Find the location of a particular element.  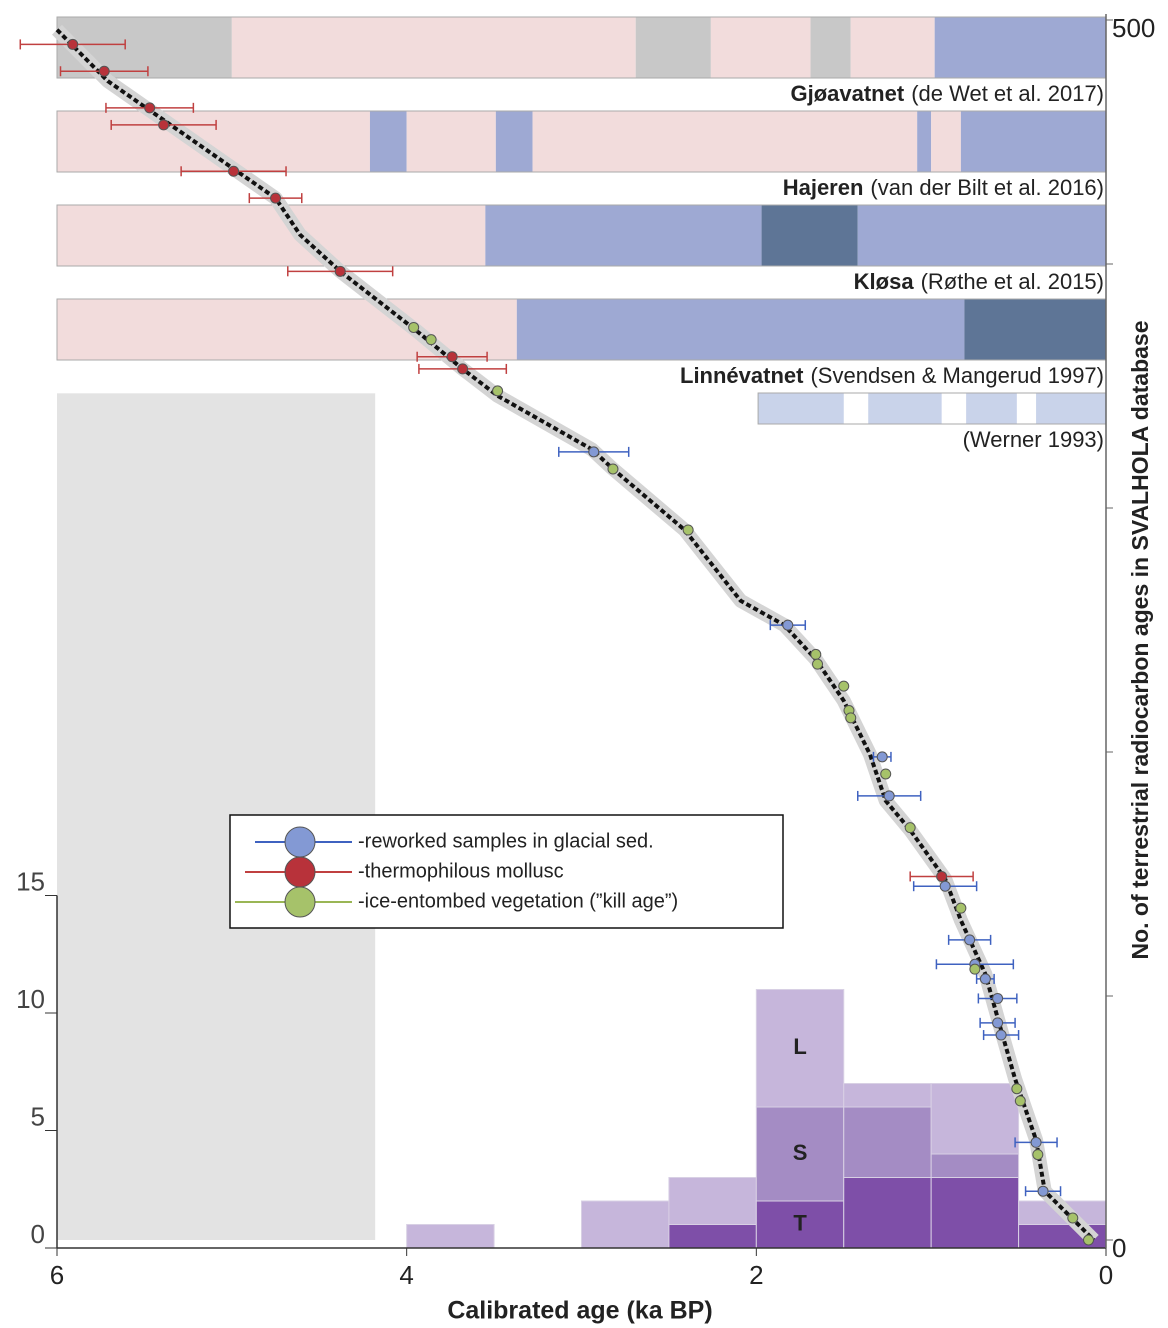

x-tick-label: 0 is located at coordinates (1106, 1275).